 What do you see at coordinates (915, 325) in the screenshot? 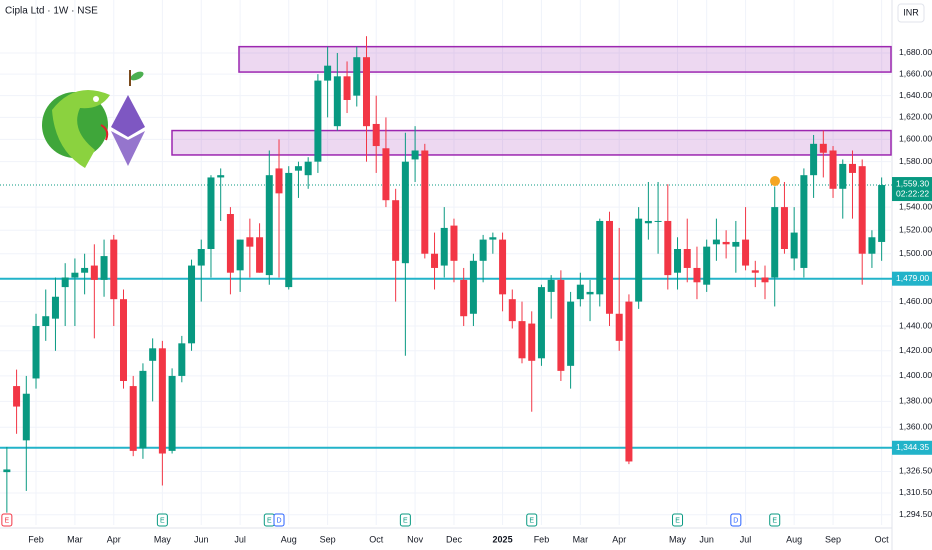
I see `y-tick-label: 1,440.00` at bounding box center [915, 325].